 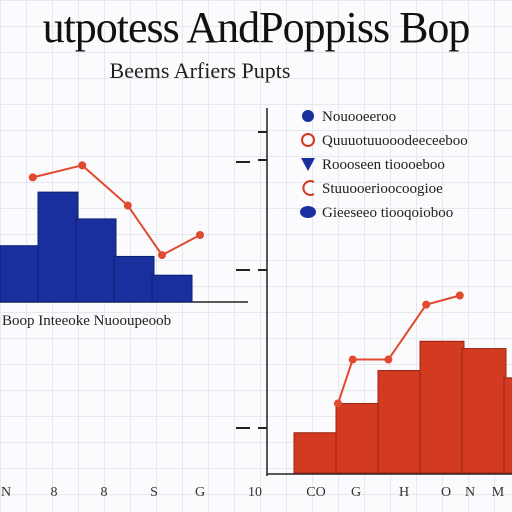 I want to click on chart-subtitle: Beems Arfiers Pupts, so click(x=200, y=70).